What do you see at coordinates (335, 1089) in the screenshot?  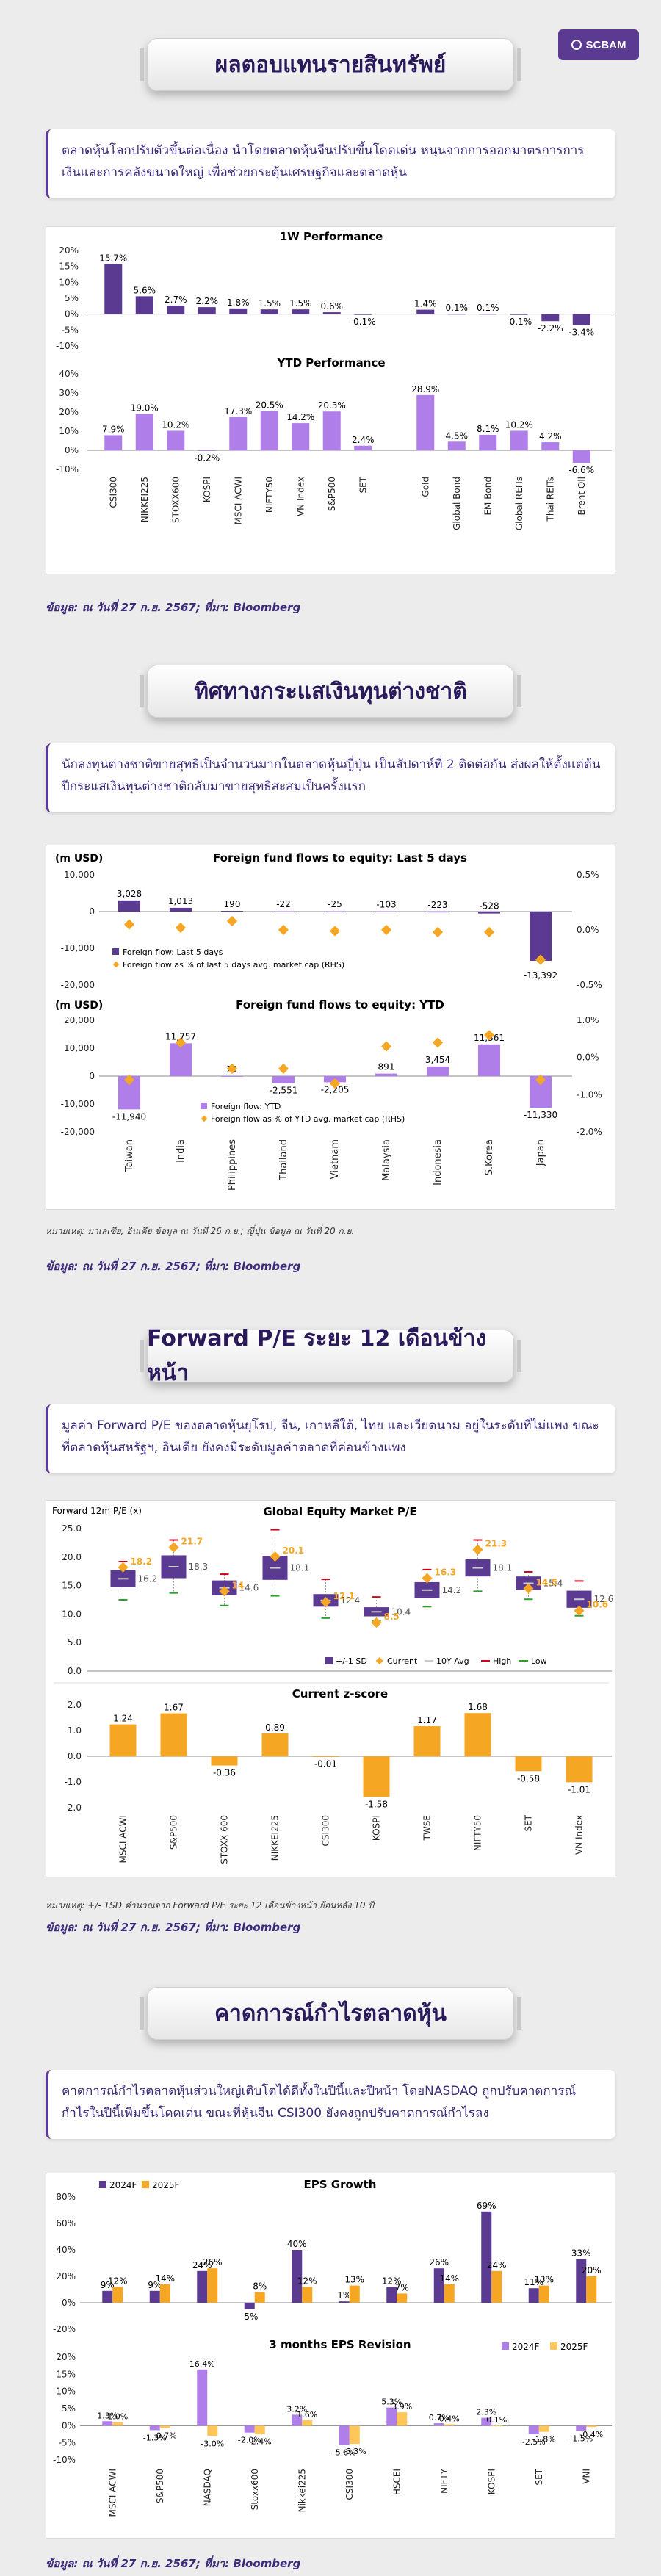 I see `data-label: -2,205` at bounding box center [335, 1089].